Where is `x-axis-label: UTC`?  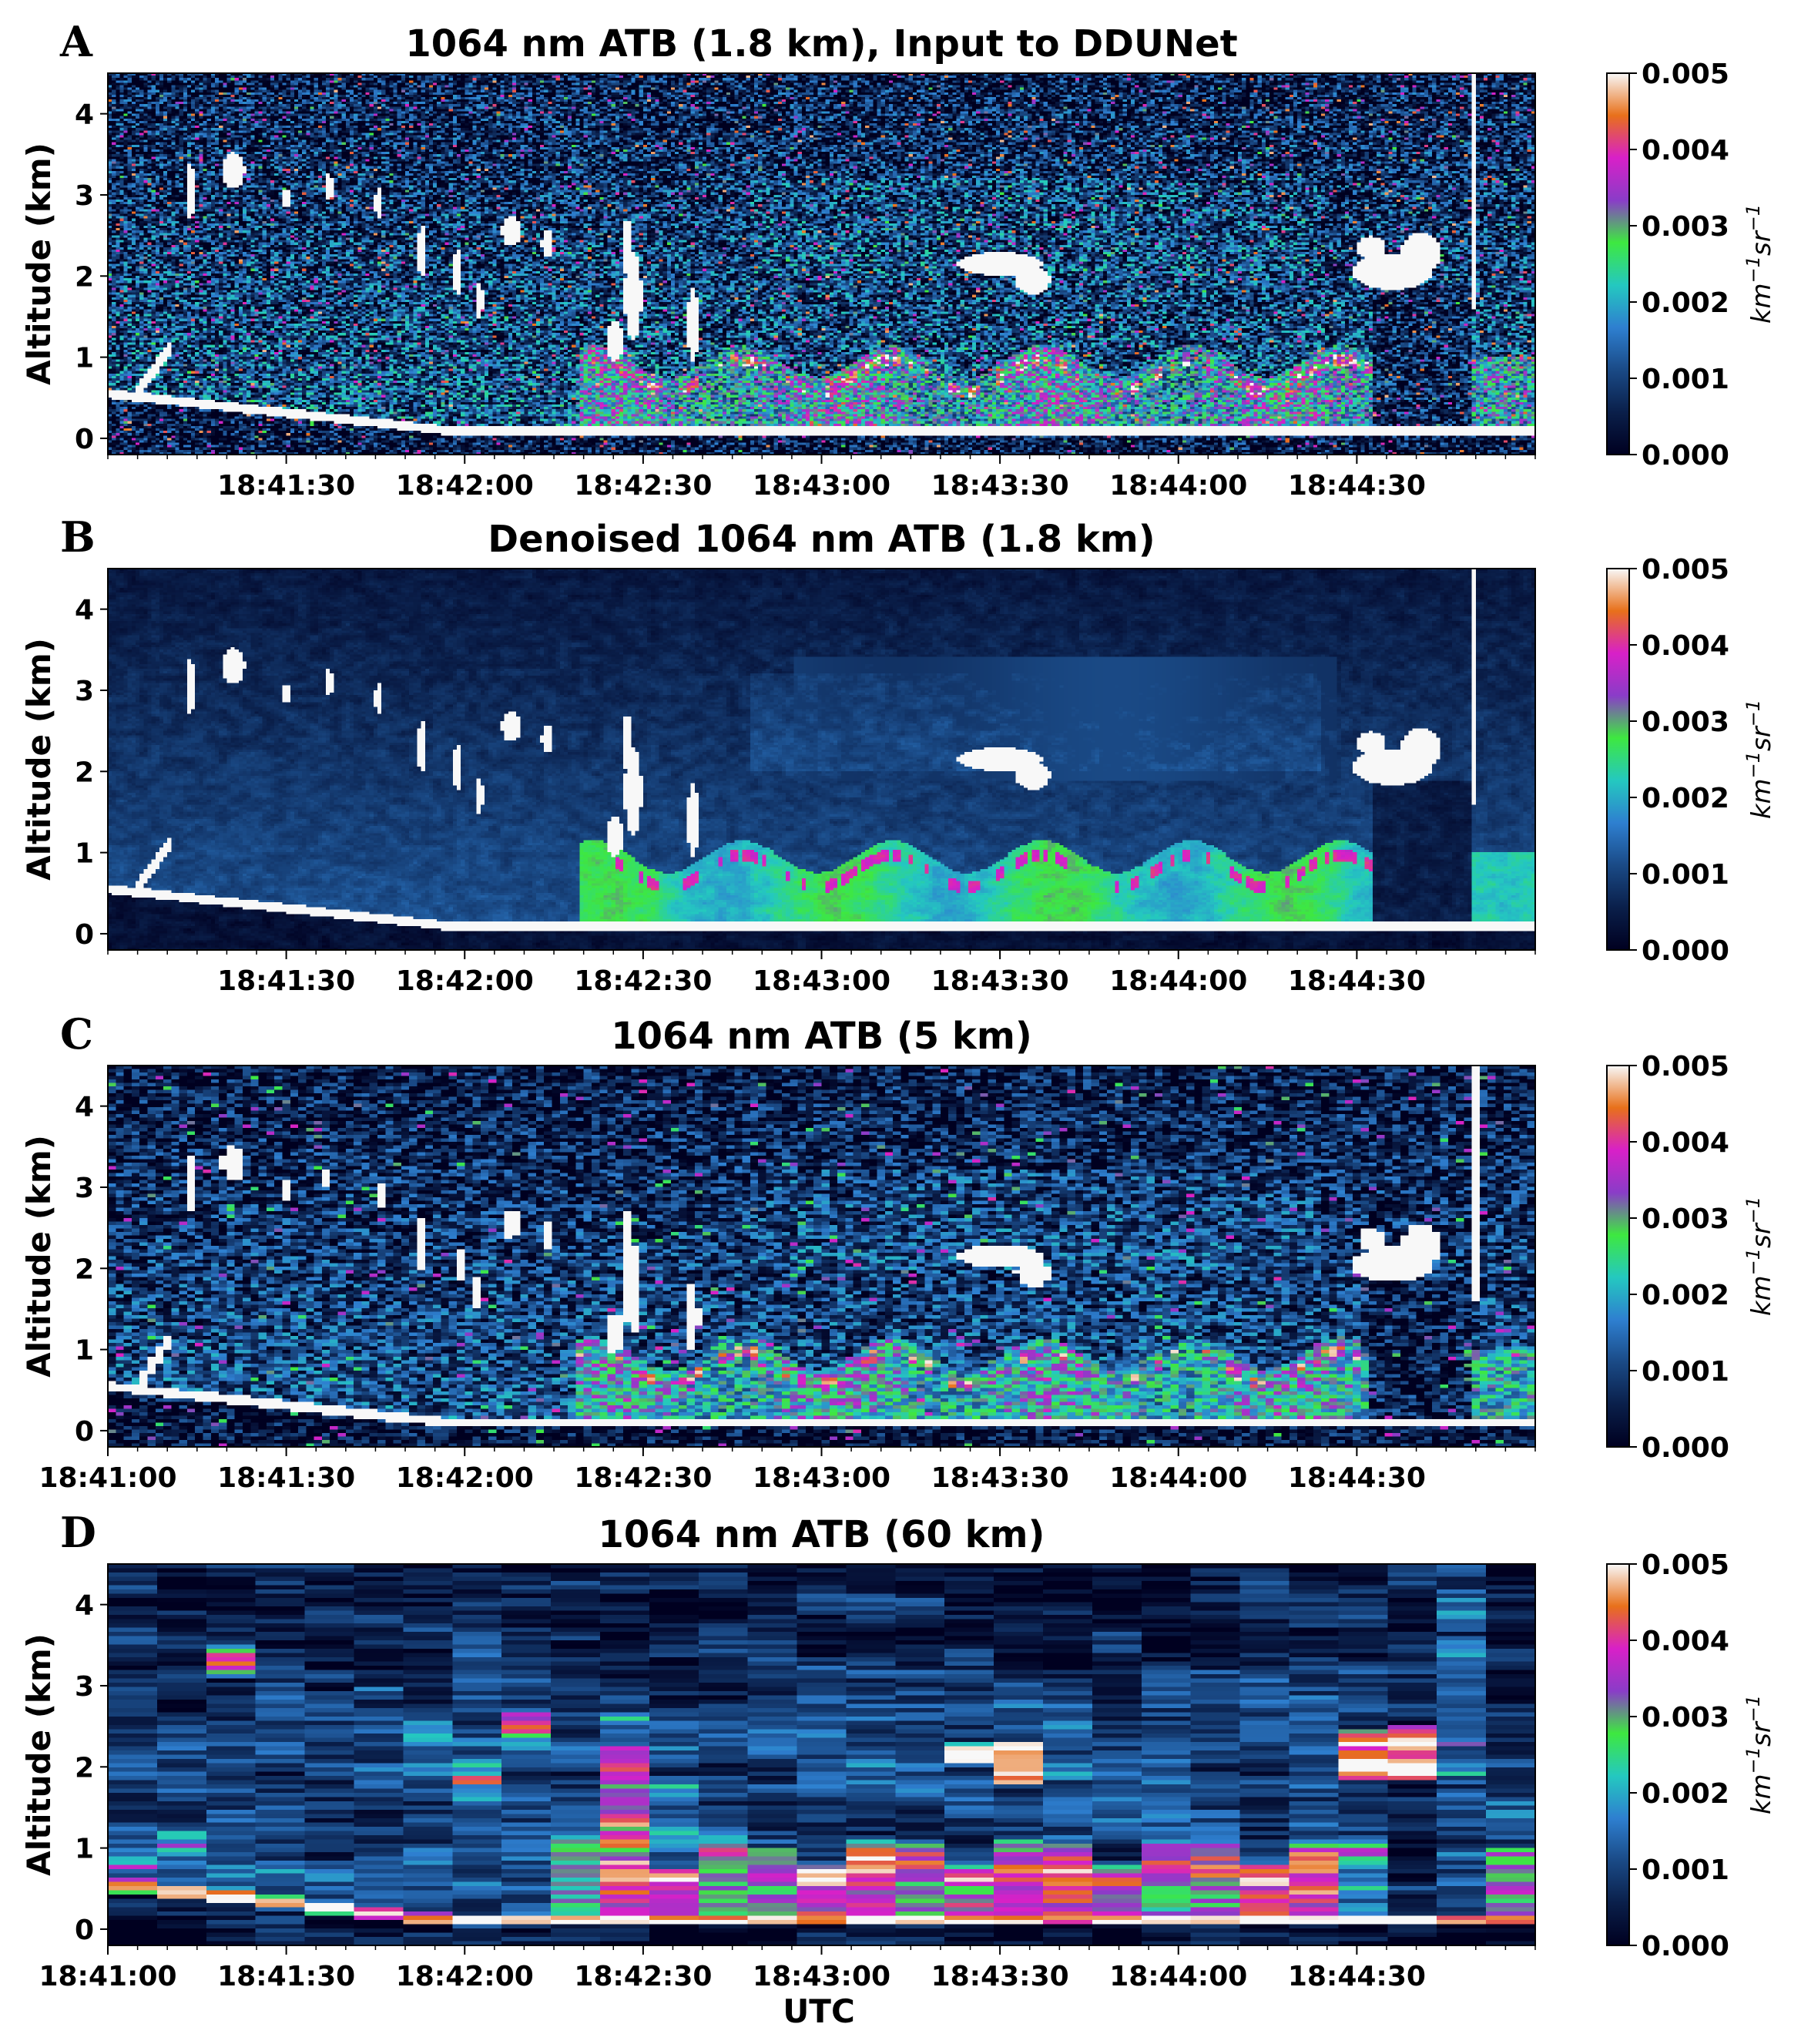 x-axis-label: UTC is located at coordinates (819, 2011).